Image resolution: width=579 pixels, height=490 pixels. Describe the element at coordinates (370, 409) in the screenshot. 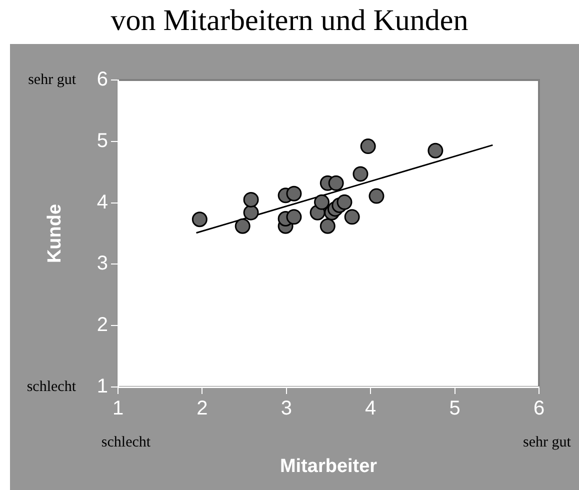

I see `x-tick-label: 4` at that location.